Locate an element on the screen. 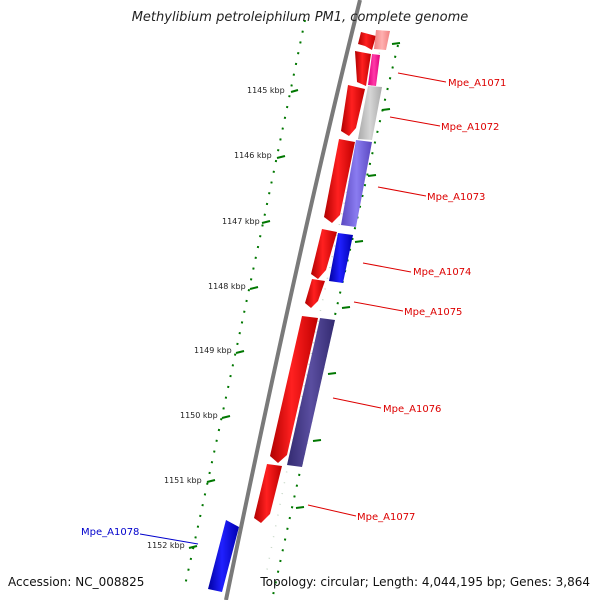 The height and width of the screenshot is (600, 600). accession-label: Accession: NC_008825 is located at coordinates (76, 582).